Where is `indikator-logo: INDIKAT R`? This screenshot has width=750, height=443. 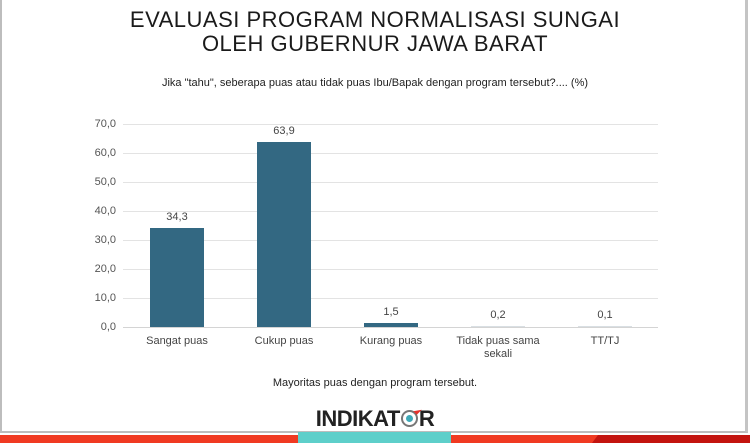 indikator-logo: INDIKAT R is located at coordinates (375, 419).